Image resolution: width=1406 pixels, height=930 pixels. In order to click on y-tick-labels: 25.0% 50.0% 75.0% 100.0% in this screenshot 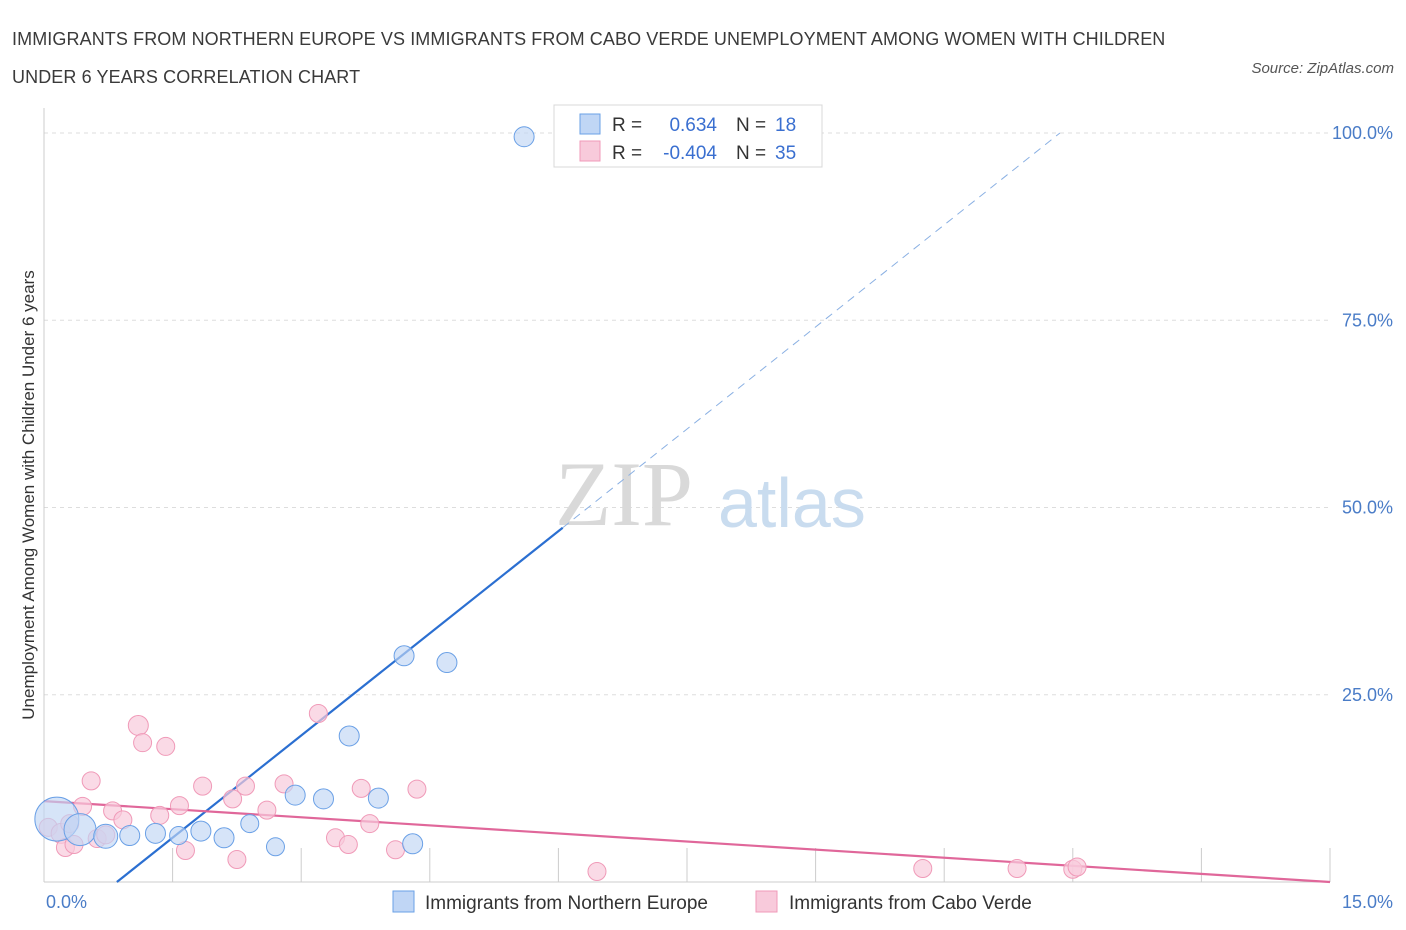, I will do `click(1362, 414)`.